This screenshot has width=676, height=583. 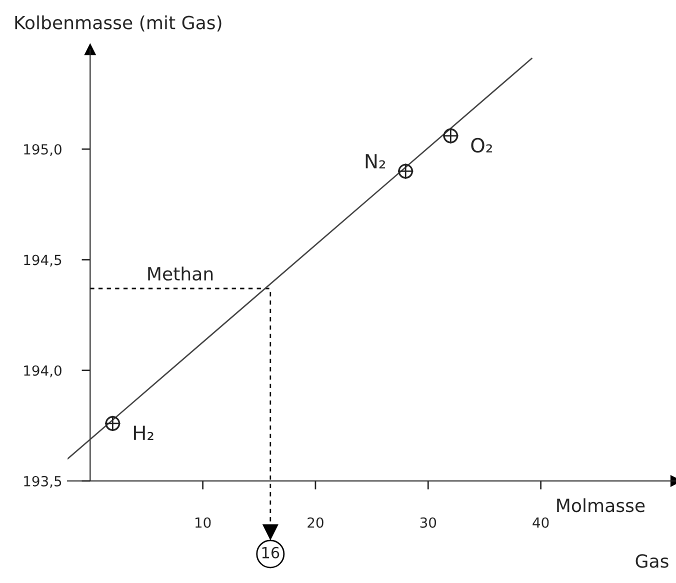 What do you see at coordinates (271, 552) in the screenshot?
I see `ref-line-label: 16` at bounding box center [271, 552].